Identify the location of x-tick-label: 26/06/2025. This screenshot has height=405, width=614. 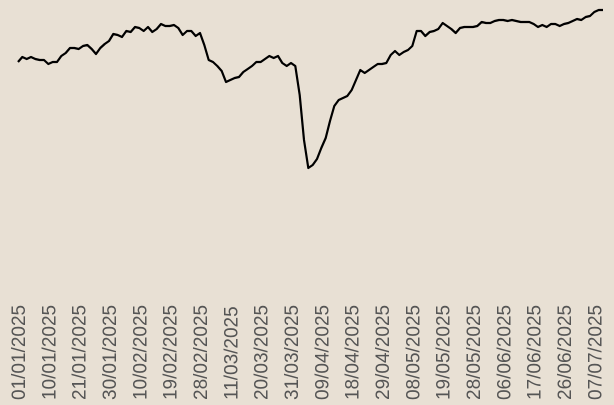
(565, 352).